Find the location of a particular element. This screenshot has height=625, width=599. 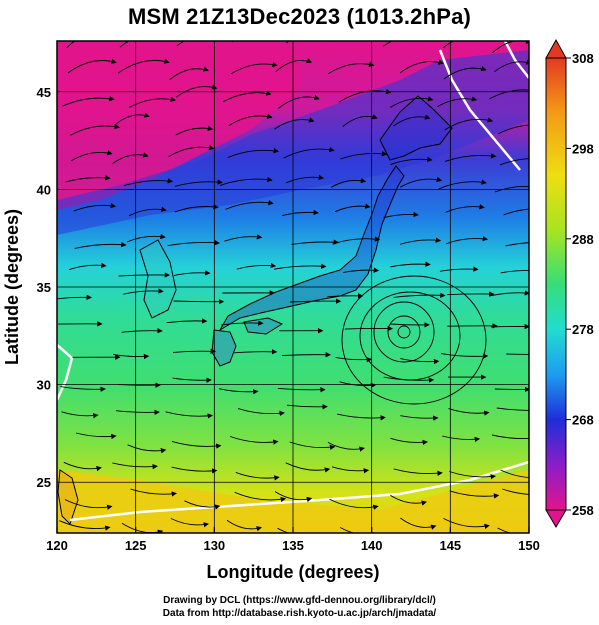

cyclone-streamlines is located at coordinates (414, 340).